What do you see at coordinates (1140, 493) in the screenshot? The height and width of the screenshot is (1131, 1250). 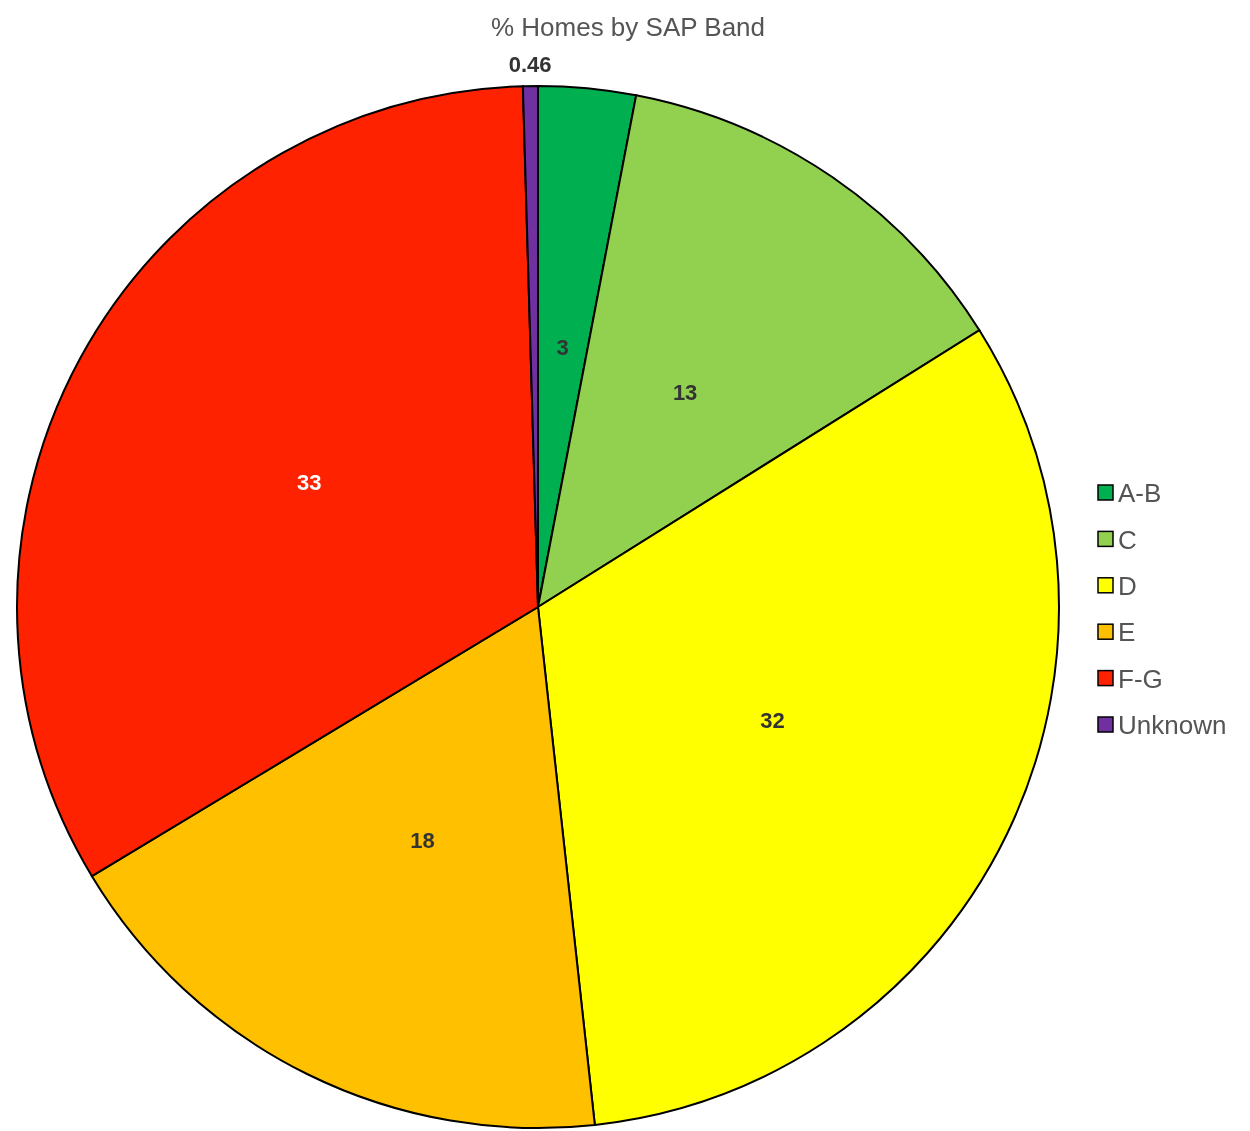 I see `legend-label: A-B` at bounding box center [1140, 493].